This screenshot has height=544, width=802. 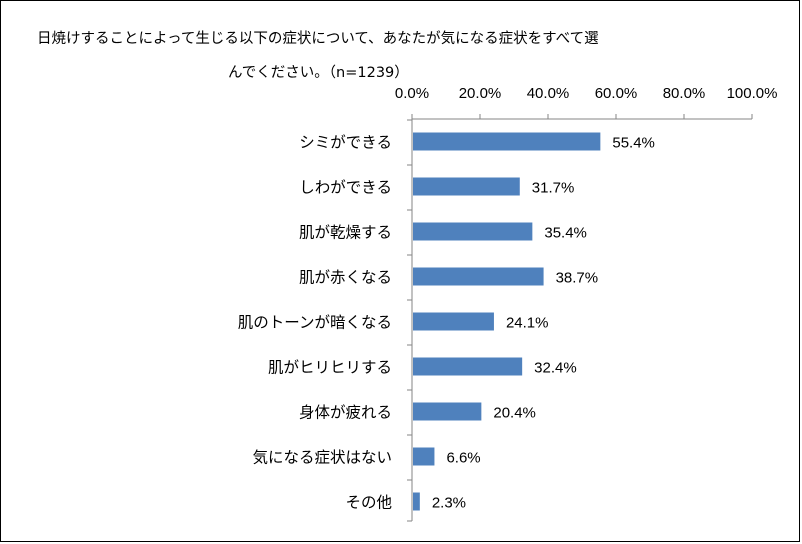 I want to click on category-label: 肌が乾燥する, so click(x=345, y=233).